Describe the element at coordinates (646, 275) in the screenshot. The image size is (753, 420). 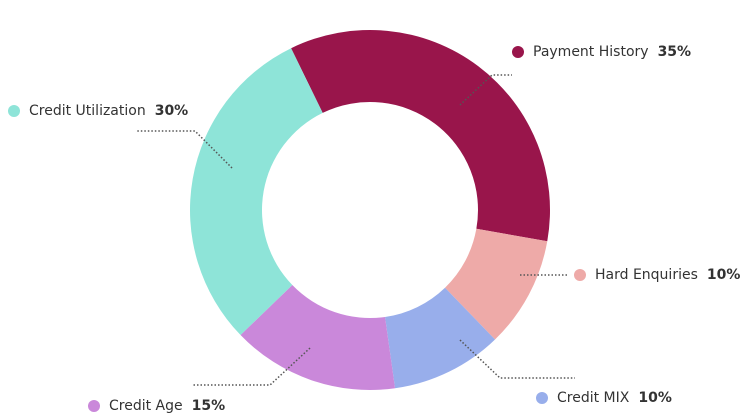
I see `category-name: Hard Enquiries` at that location.